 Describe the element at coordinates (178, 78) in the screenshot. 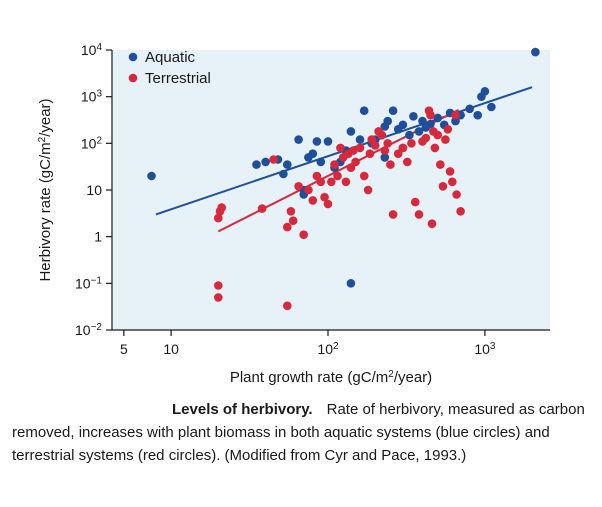

I see `legend-label-terrestrial: Terrestrial` at that location.